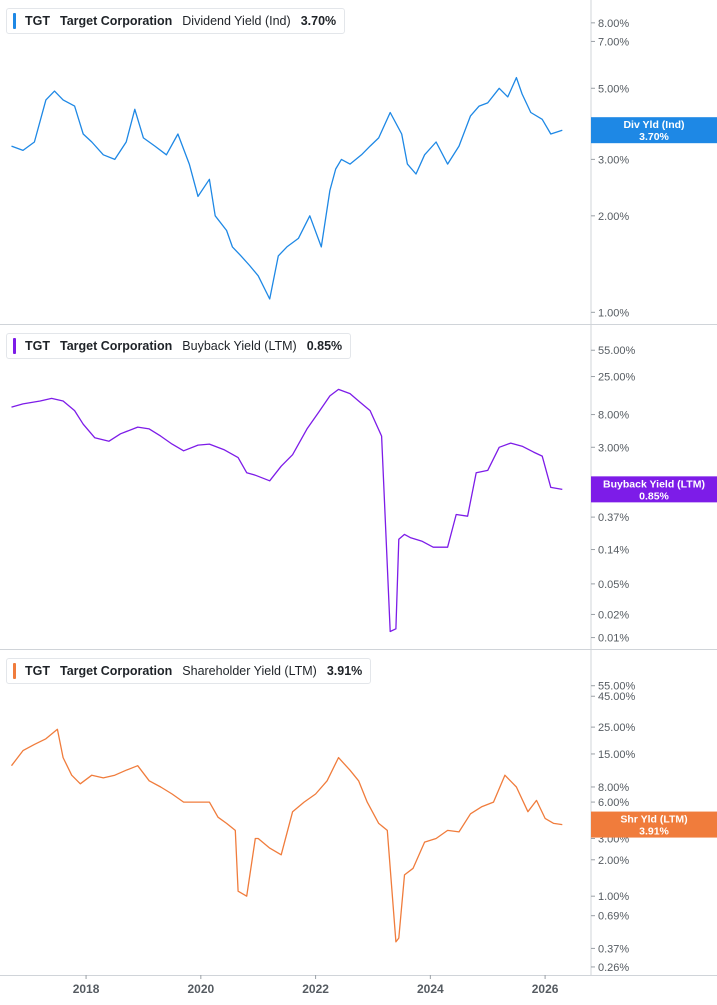 The width and height of the screenshot is (717, 1005). I want to click on x-tick-label: 2026, so click(545, 989).